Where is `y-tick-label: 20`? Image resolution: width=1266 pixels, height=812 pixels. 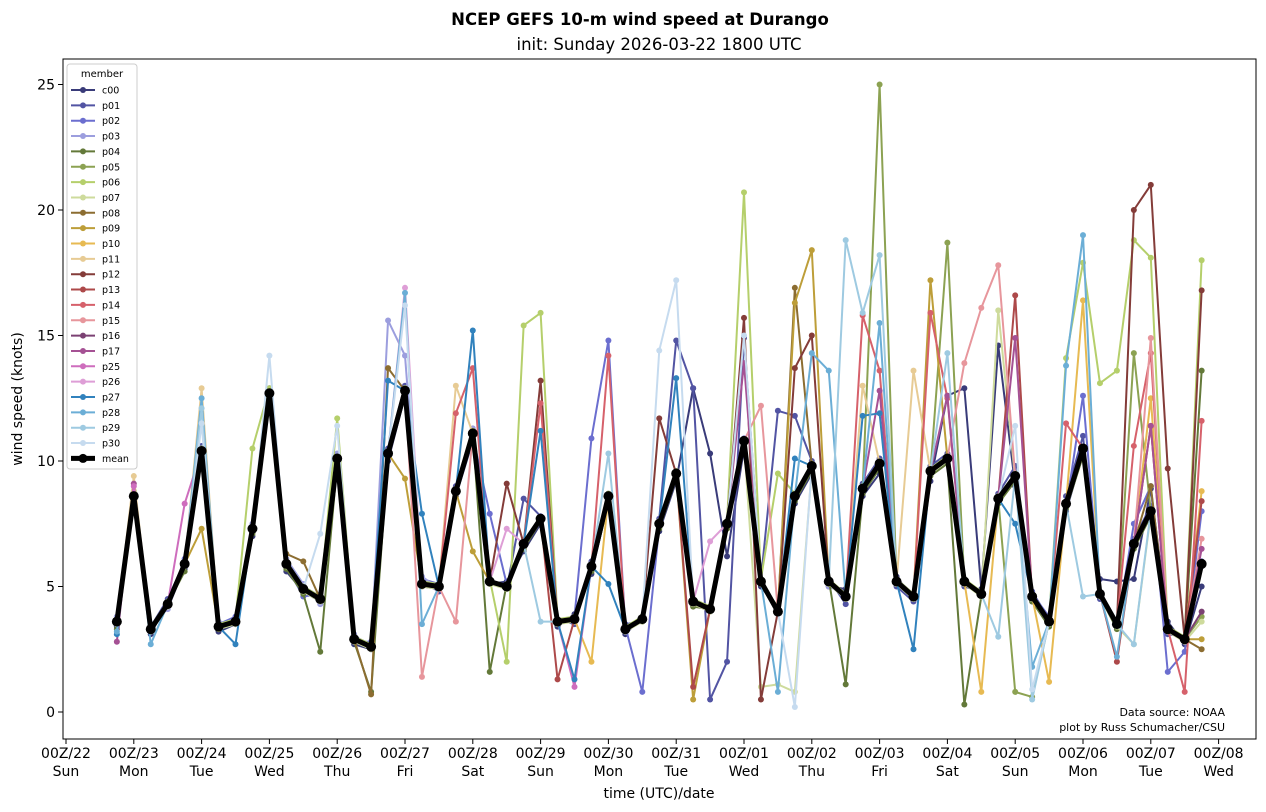 y-tick-label: 20 is located at coordinates (46, 211).